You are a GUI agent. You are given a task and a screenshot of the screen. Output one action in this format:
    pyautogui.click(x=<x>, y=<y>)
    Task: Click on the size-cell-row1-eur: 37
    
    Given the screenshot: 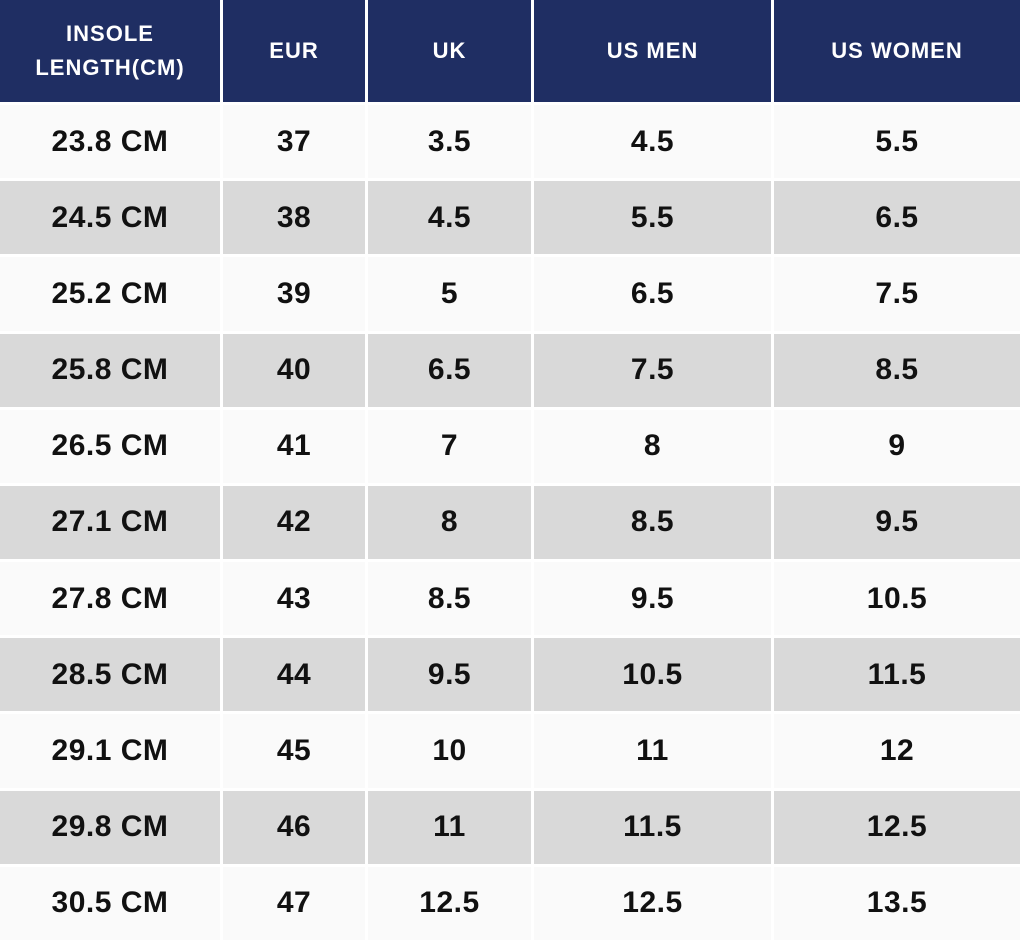 What is the action you would take?
    pyautogui.click(x=294, y=142)
    